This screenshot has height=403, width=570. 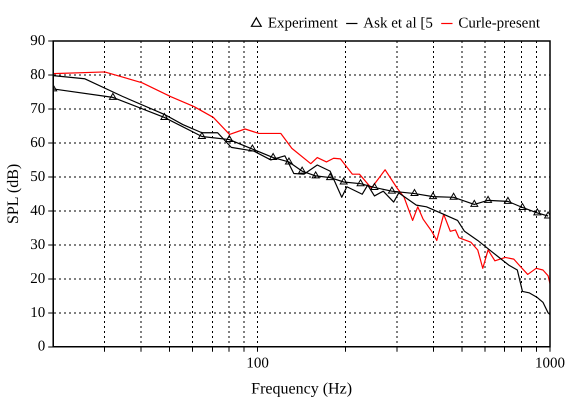 What do you see at coordinates (301, 389) in the screenshot?
I see `x-axis-title: Frequency (Hz)` at bounding box center [301, 389].